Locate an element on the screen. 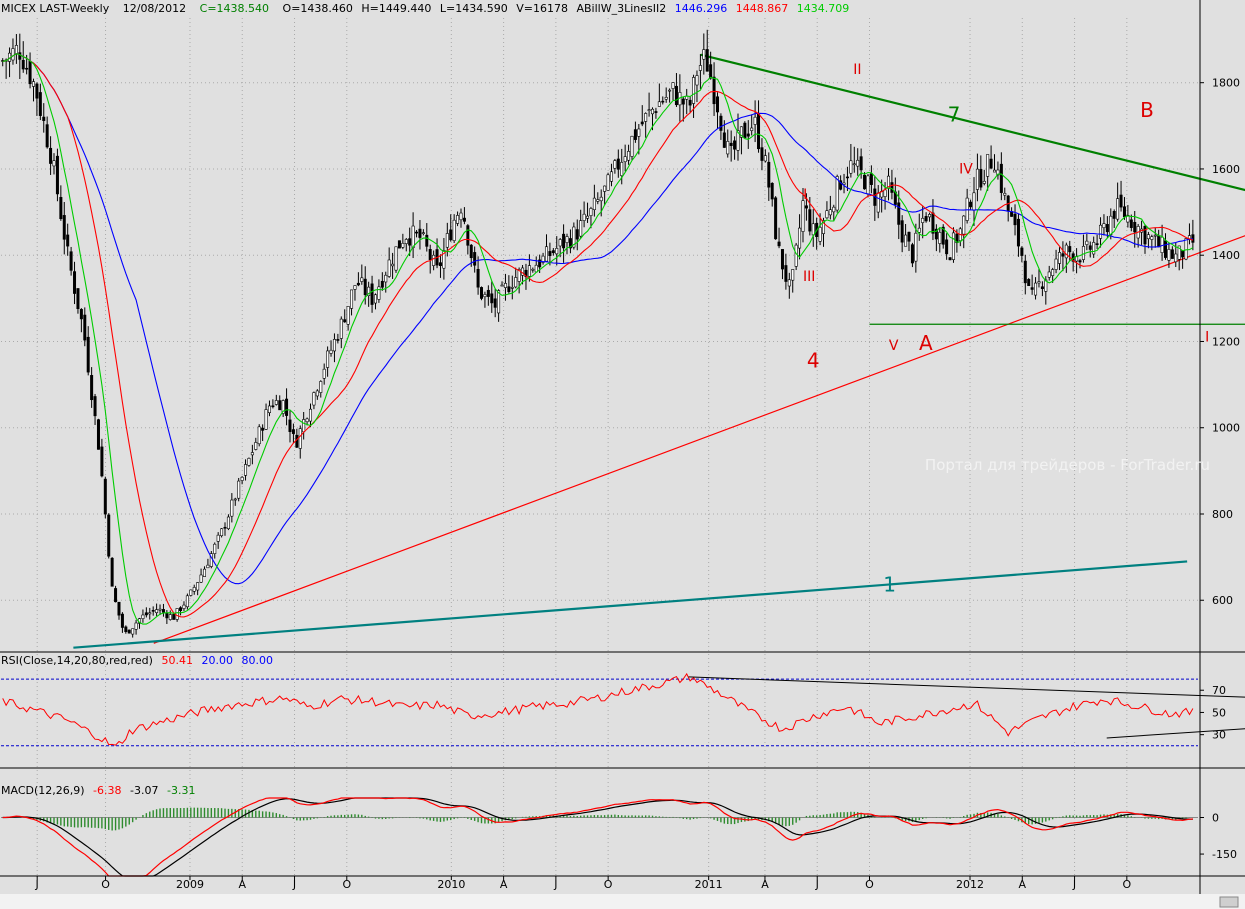 The width and height of the screenshot is (1245, 909). rsi-tick-label: 50 is located at coordinates (1219, 712).